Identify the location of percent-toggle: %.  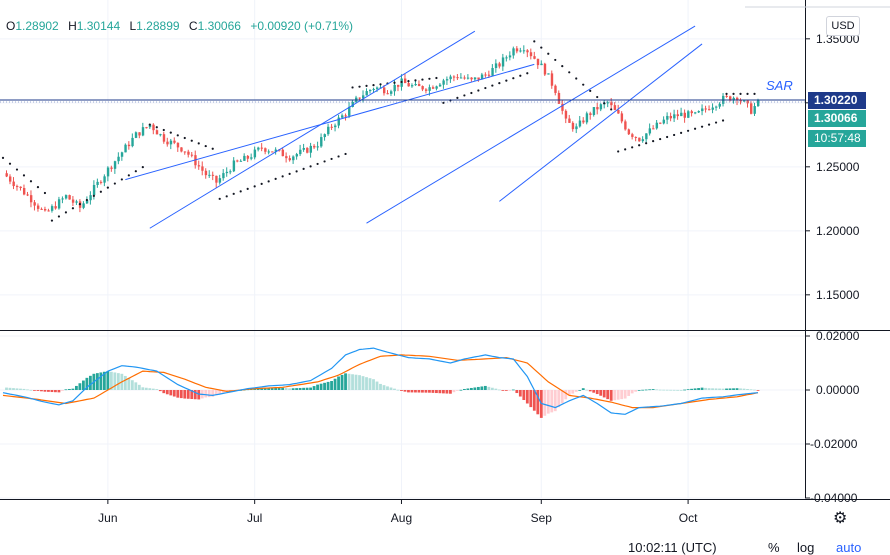
(774, 547).